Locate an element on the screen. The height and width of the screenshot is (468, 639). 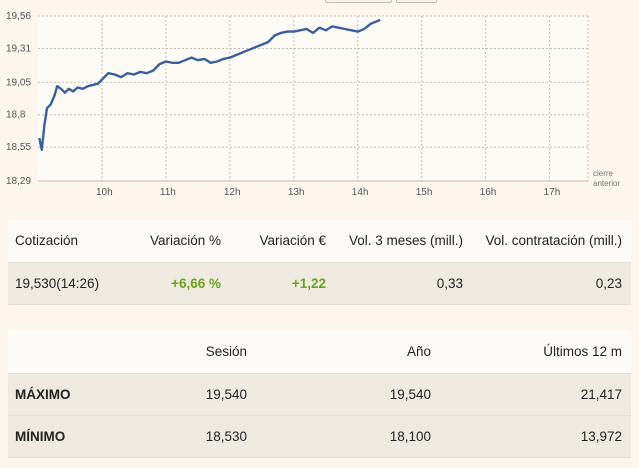
reference-label-line2: anterior is located at coordinates (606, 183).